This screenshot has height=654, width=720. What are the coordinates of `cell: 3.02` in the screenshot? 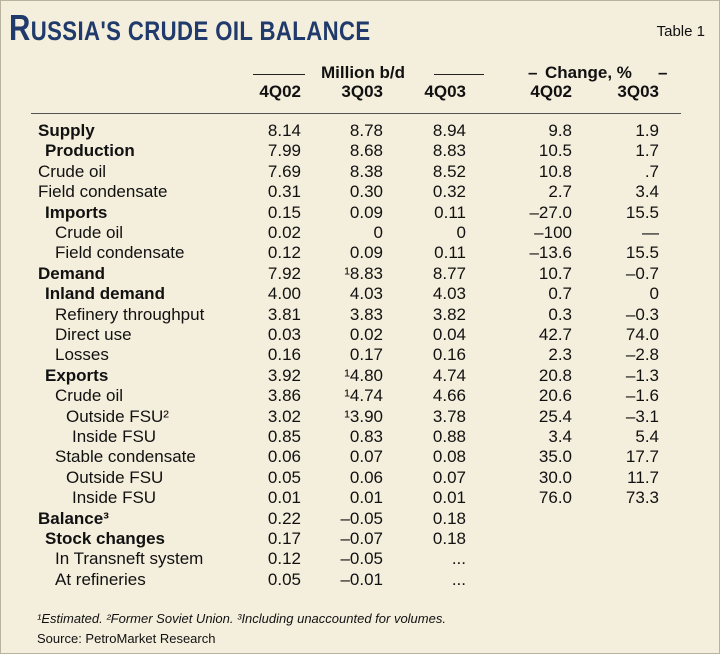 It's located at (284, 416).